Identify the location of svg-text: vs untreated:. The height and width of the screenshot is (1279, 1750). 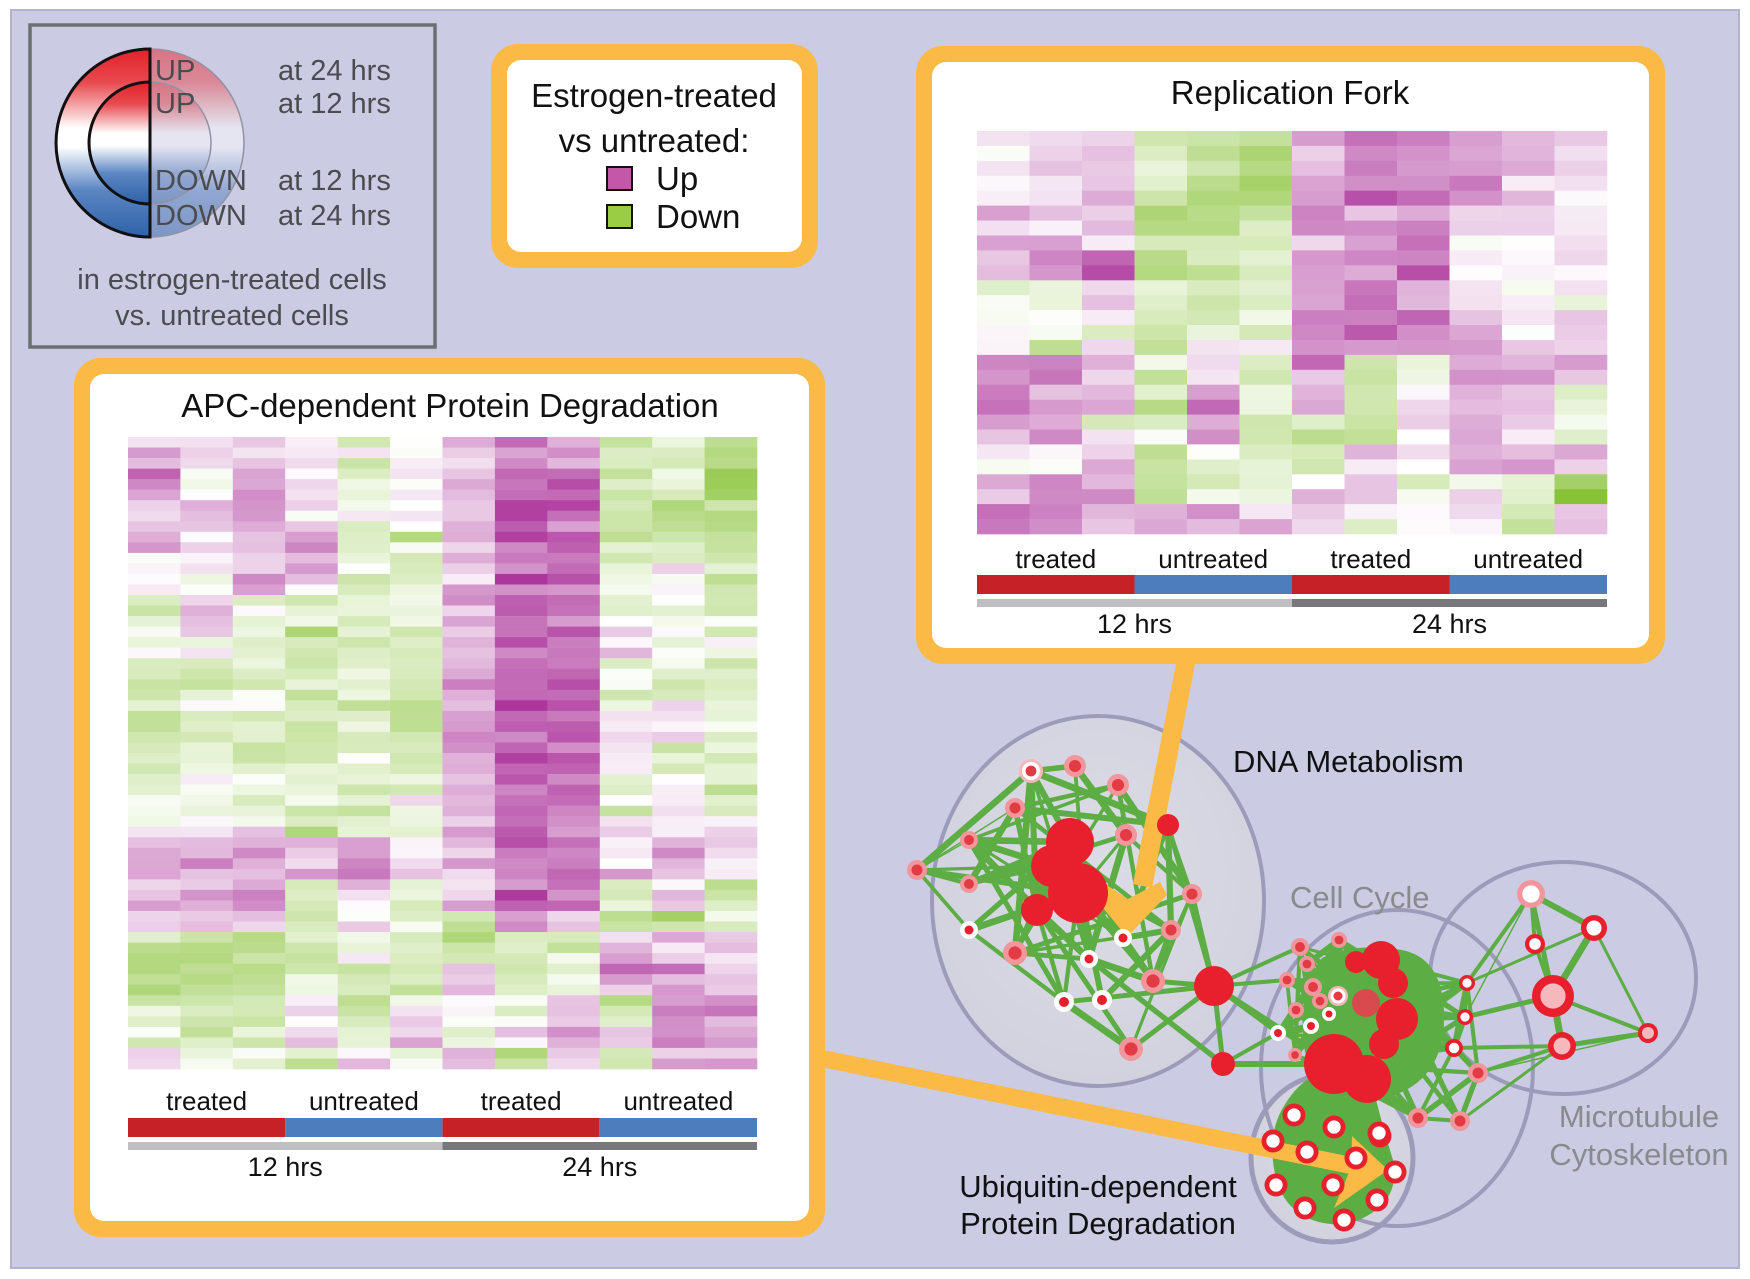
(654, 140).